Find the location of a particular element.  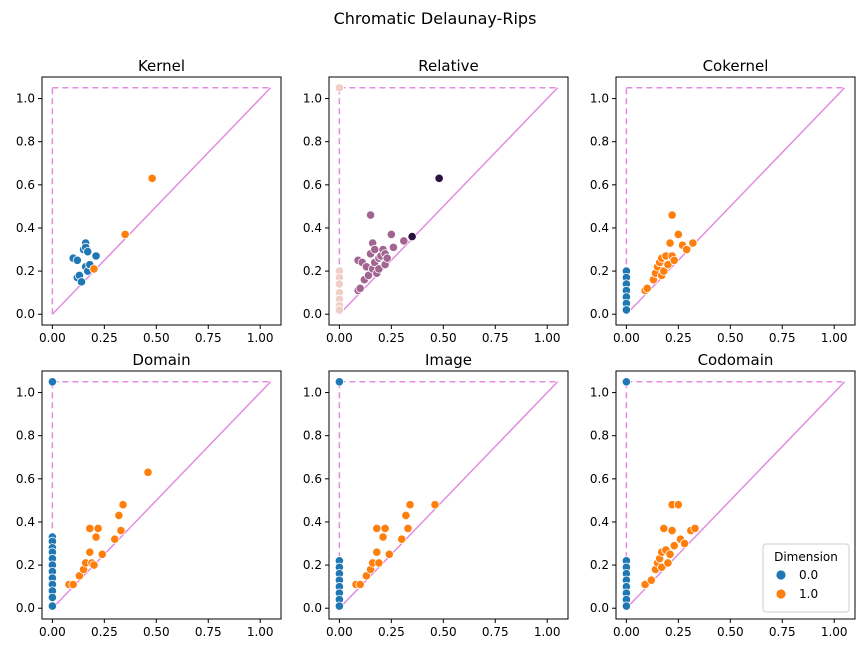

legend-title: Dimension is located at coordinates (806, 557).